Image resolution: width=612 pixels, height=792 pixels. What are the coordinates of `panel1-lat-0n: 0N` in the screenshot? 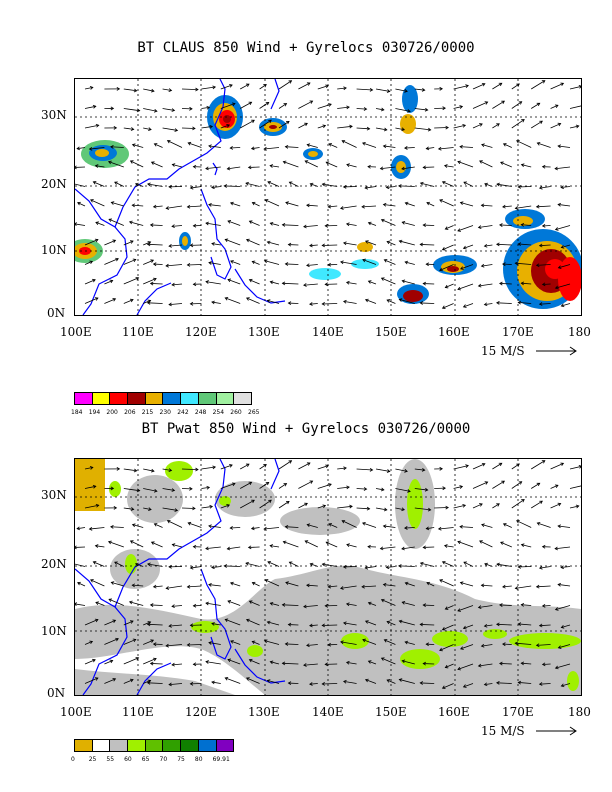 It's located at (56, 313).